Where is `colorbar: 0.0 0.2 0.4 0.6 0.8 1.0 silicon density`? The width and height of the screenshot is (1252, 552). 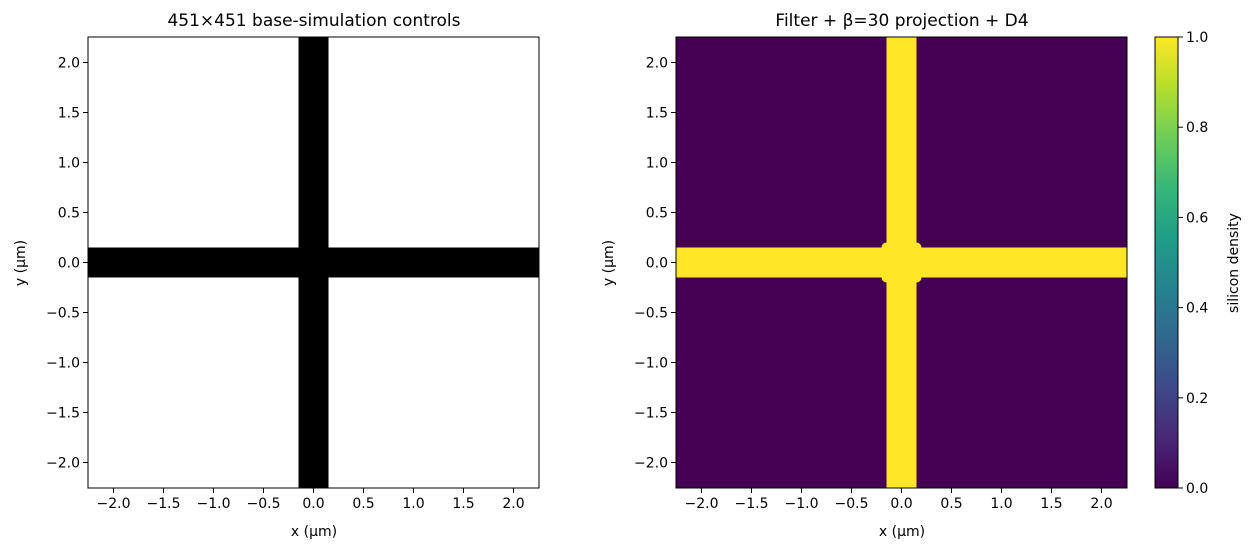 colorbar: 0.0 0.2 0.4 0.6 0.8 1.0 silicon density is located at coordinates (1198, 263).